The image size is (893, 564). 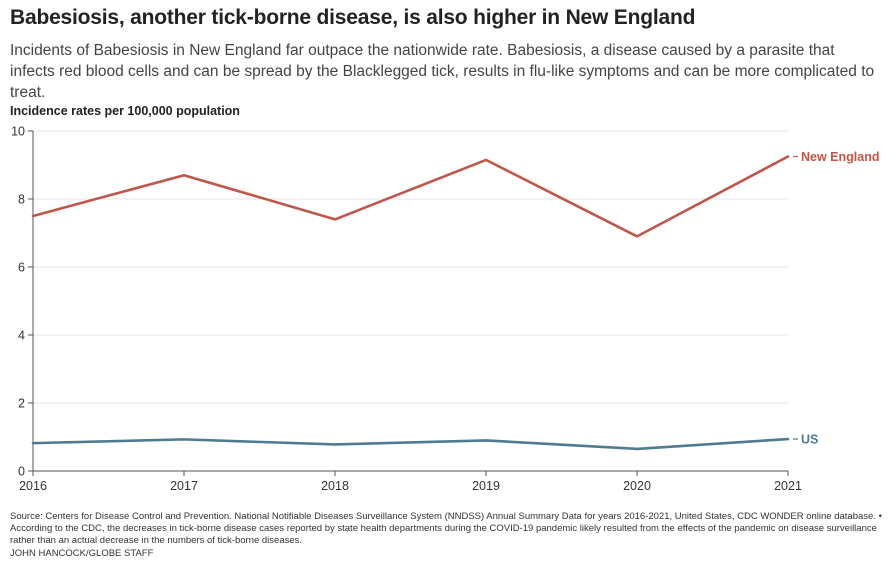 What do you see at coordinates (486, 486) in the screenshot?
I see `x-tick-label: 2019` at bounding box center [486, 486].